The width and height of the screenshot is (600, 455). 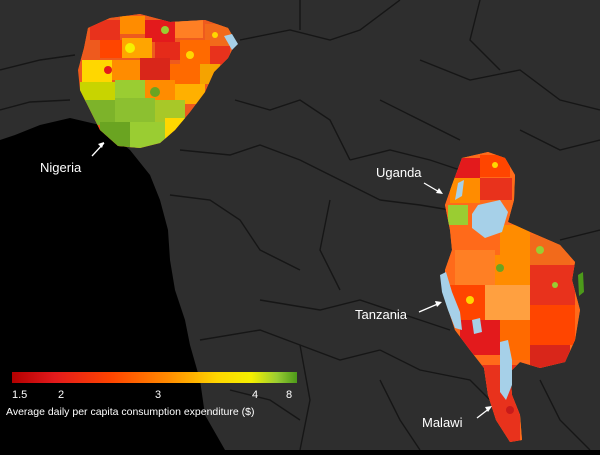 I want to click on nigeria-region, so click(x=158, y=81).